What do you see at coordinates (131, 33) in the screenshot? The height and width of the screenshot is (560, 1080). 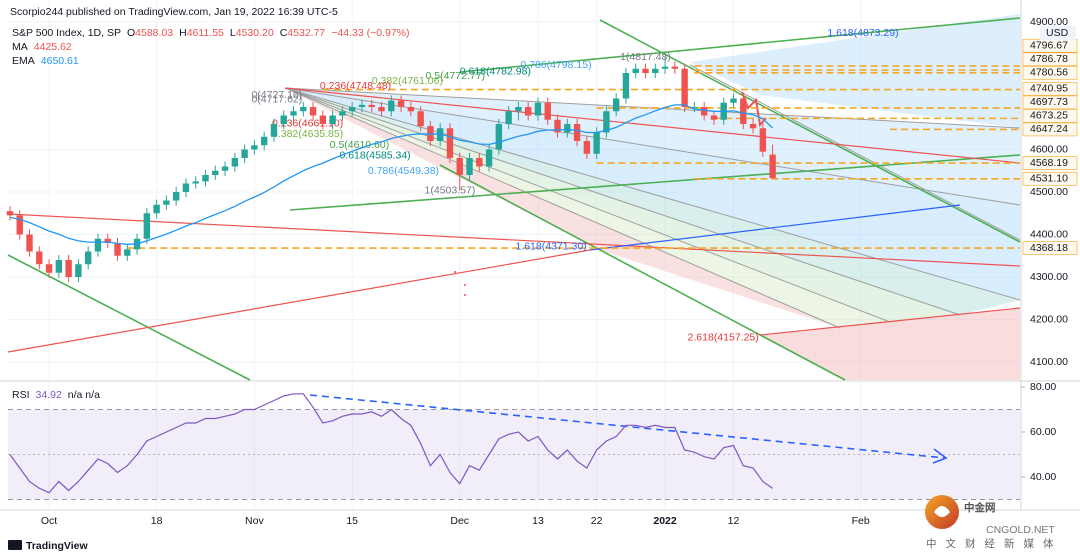 I see `ohlc-key: O` at bounding box center [131, 33].